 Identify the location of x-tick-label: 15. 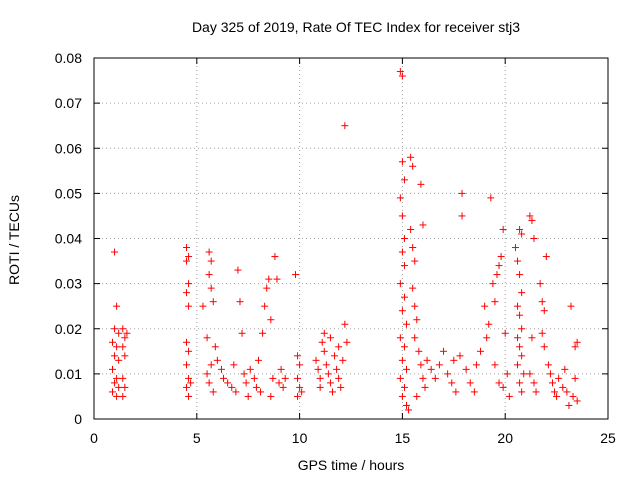
(403, 438).